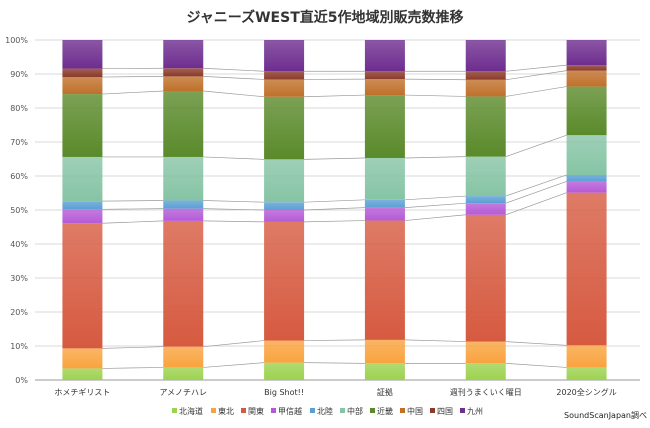 Image resolution: width=650 pixels, height=428 pixels. What do you see at coordinates (19, 176) in the screenshot?
I see `y-tick-label: 60%` at bounding box center [19, 176].